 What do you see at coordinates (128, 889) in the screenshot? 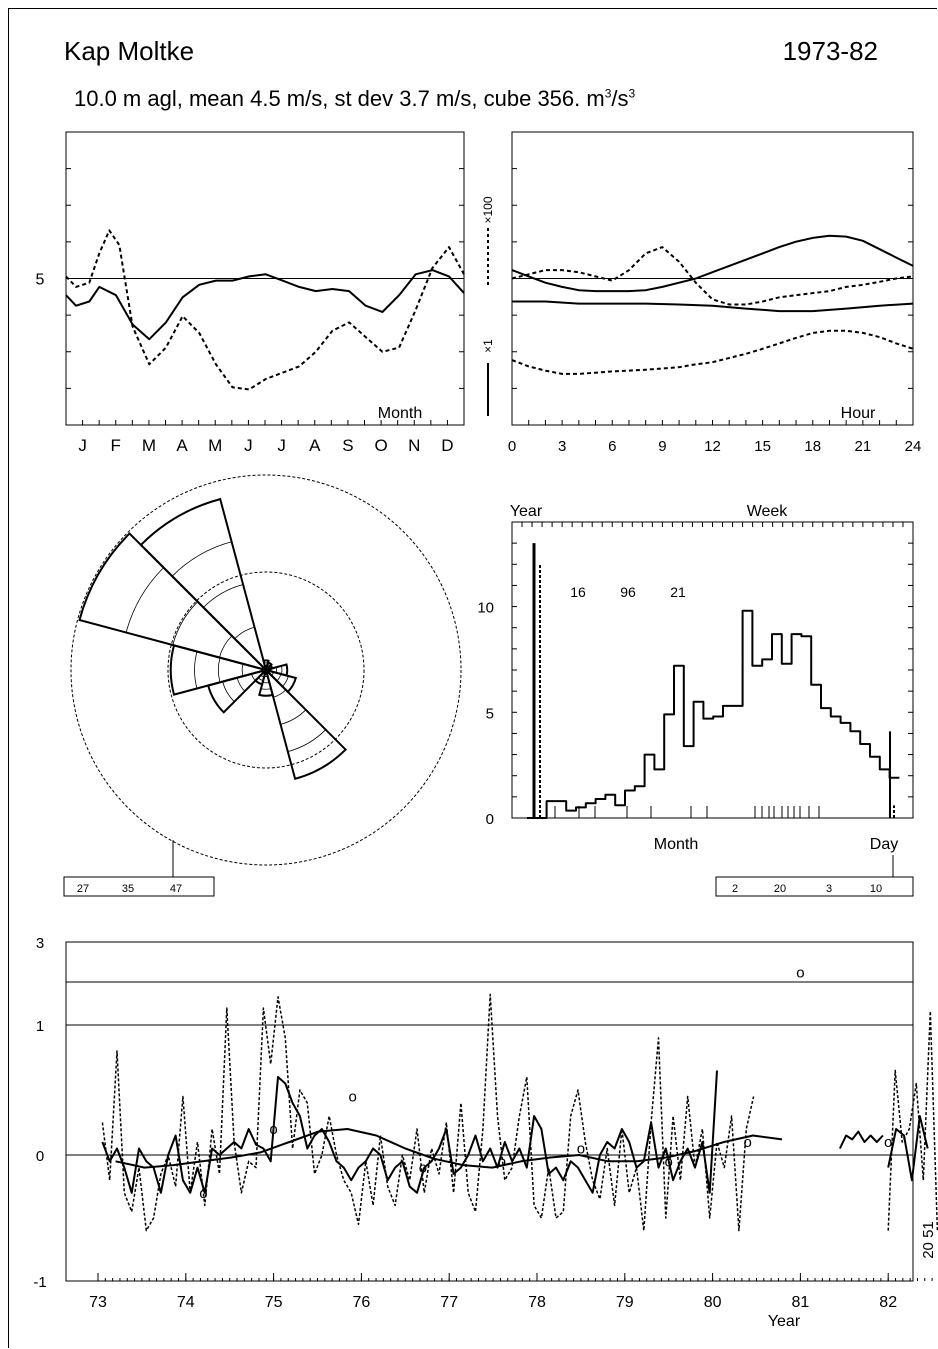
I see `wind-rose-key-label: 35` at bounding box center [128, 889].